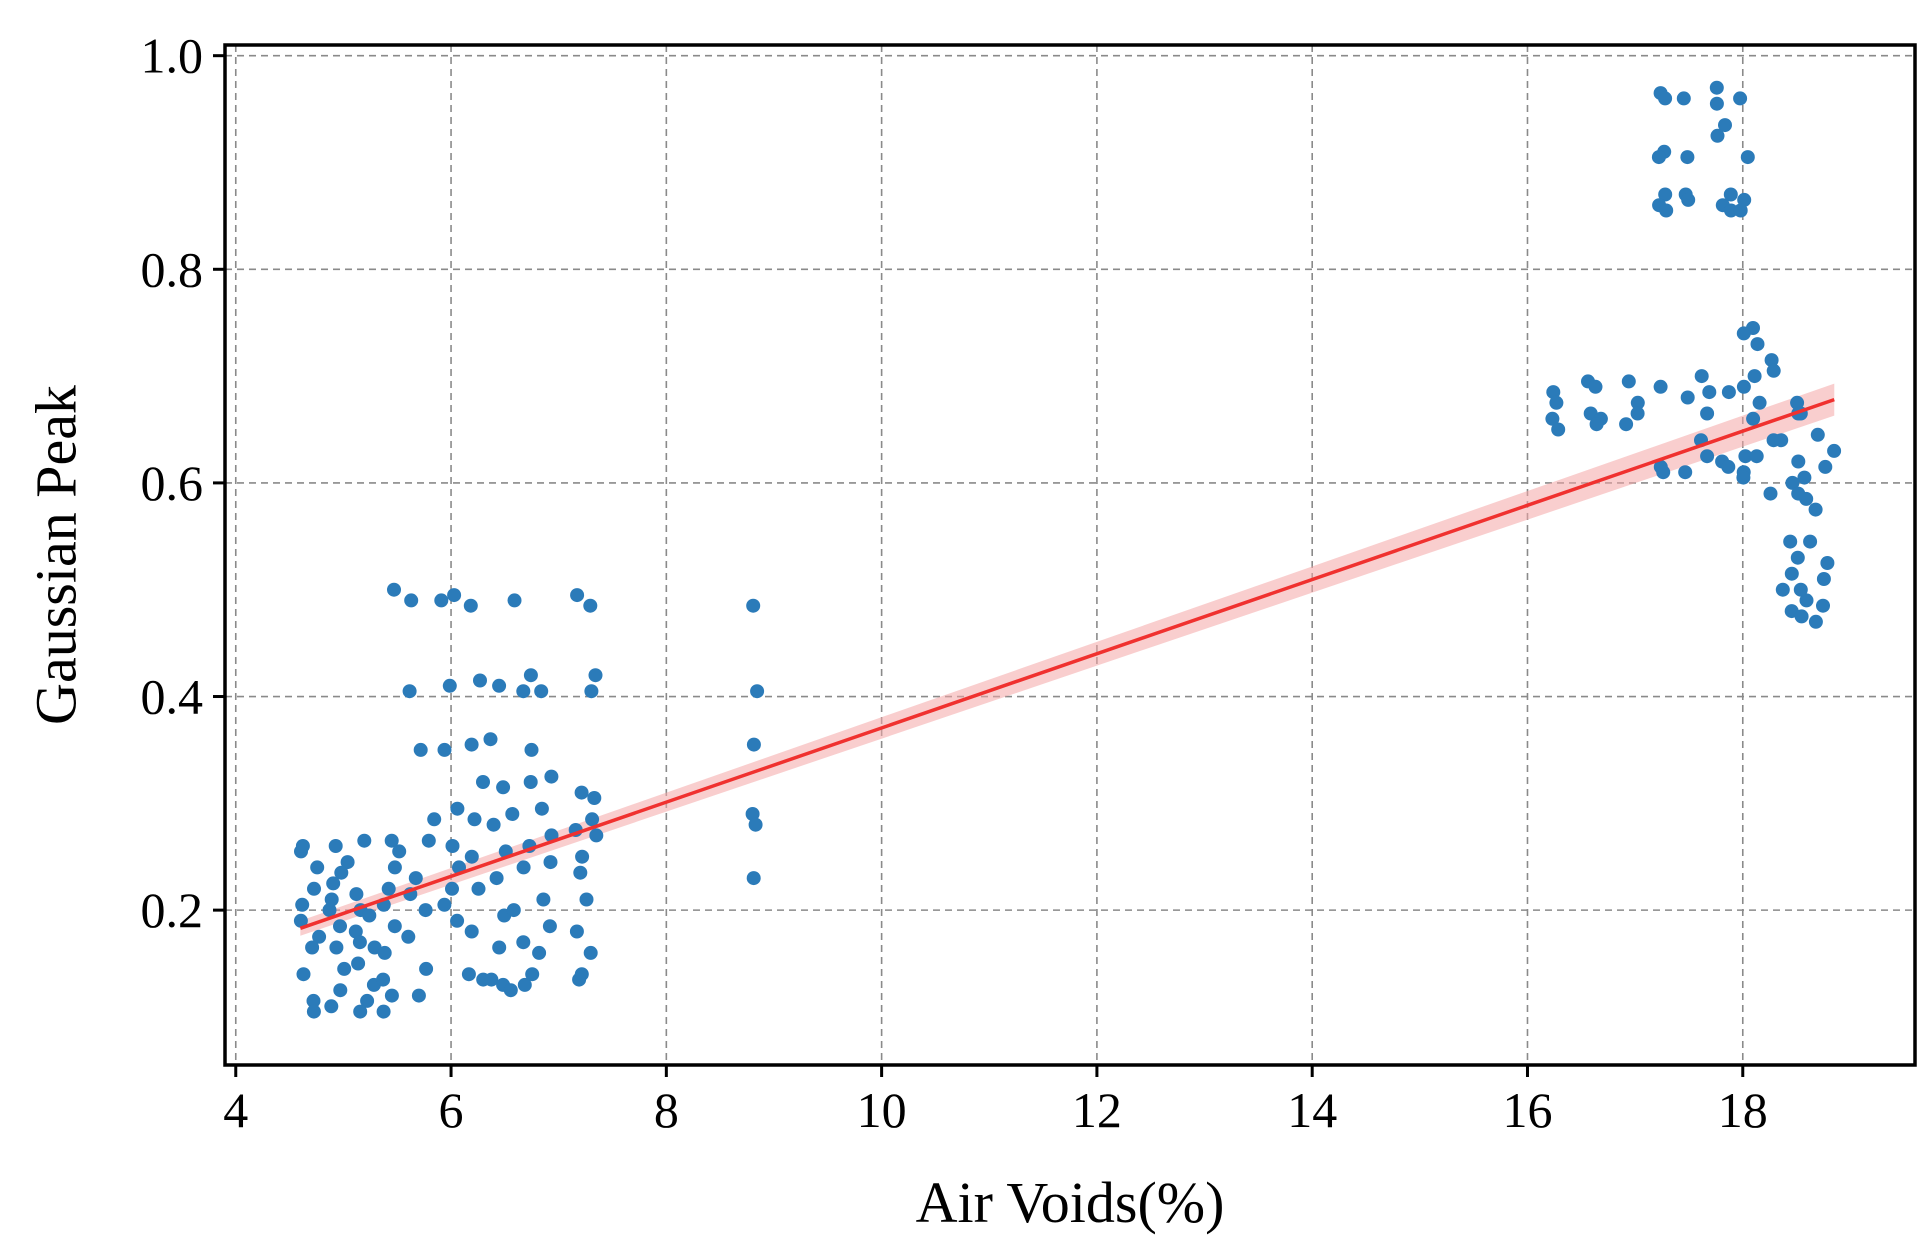 The width and height of the screenshot is (1929, 1254). What do you see at coordinates (172, 56) in the screenshot?
I see `y-tick-label: 1.0` at bounding box center [172, 56].